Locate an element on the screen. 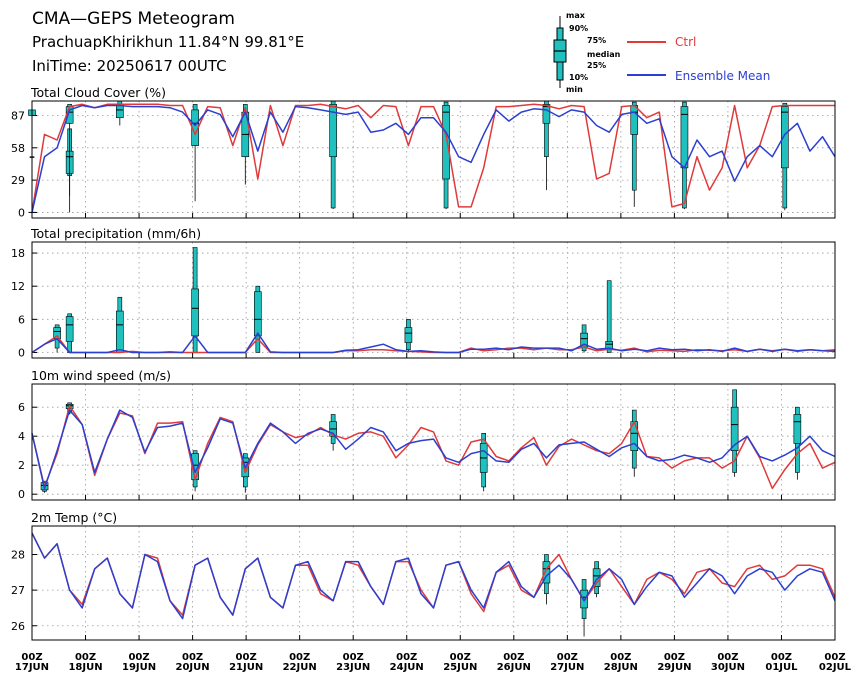 The width and height of the screenshot is (859, 681). location-label: PrachuapKhirikhun 11.84°N 99.81°E is located at coordinates (168, 42).